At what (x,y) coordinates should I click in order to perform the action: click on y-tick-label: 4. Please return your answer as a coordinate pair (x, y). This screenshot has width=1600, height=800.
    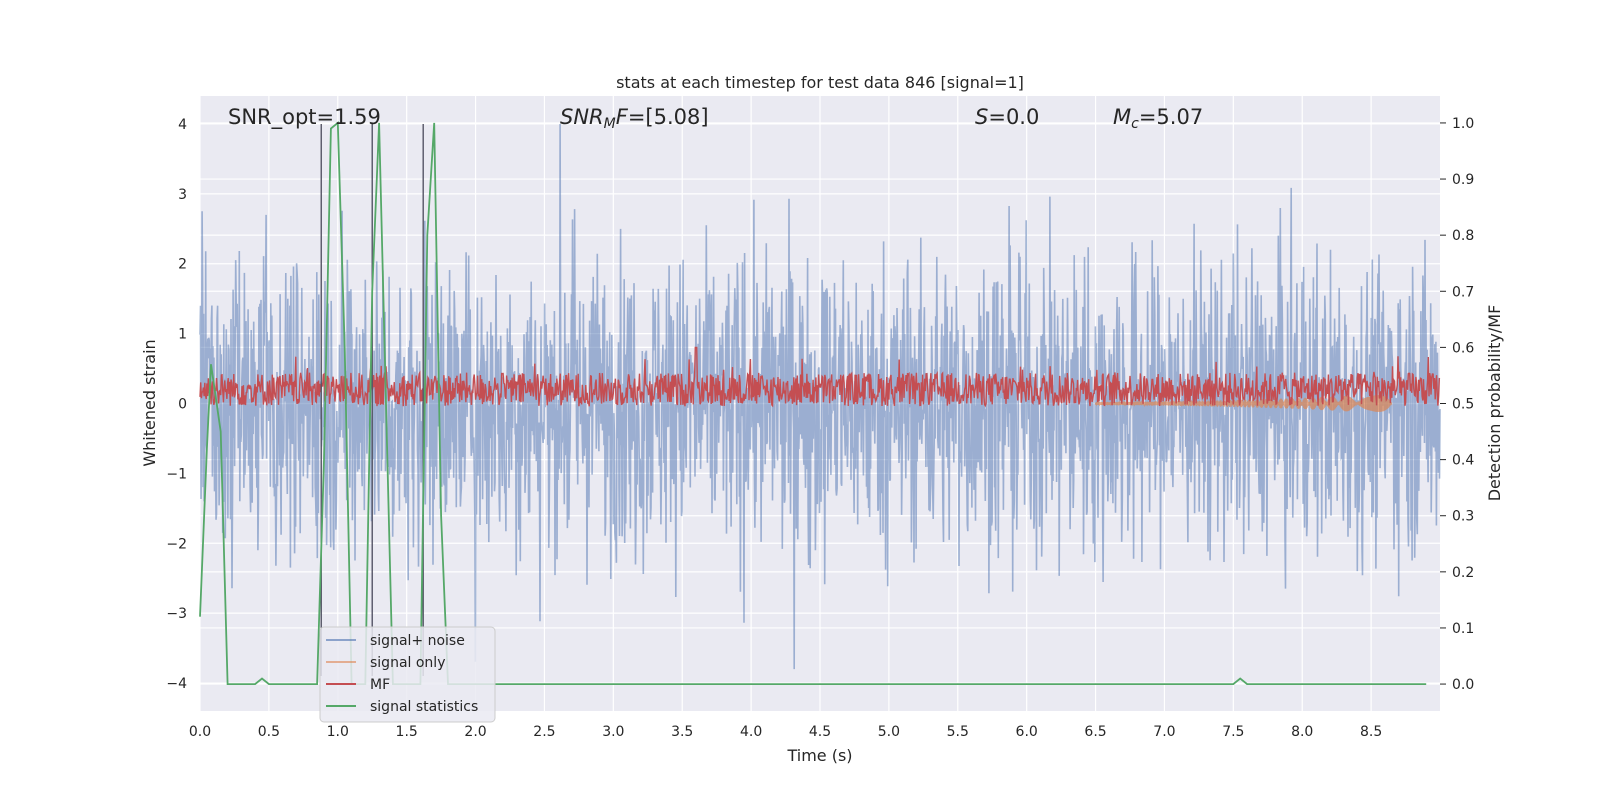
    Looking at the image, I should click on (182, 125).